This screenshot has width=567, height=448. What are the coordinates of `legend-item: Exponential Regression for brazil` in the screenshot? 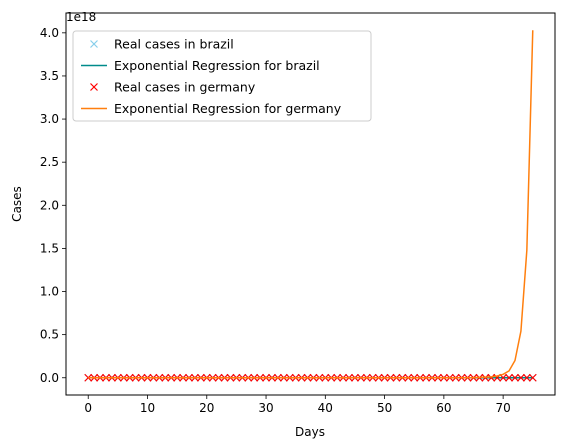 It's located at (200, 65).